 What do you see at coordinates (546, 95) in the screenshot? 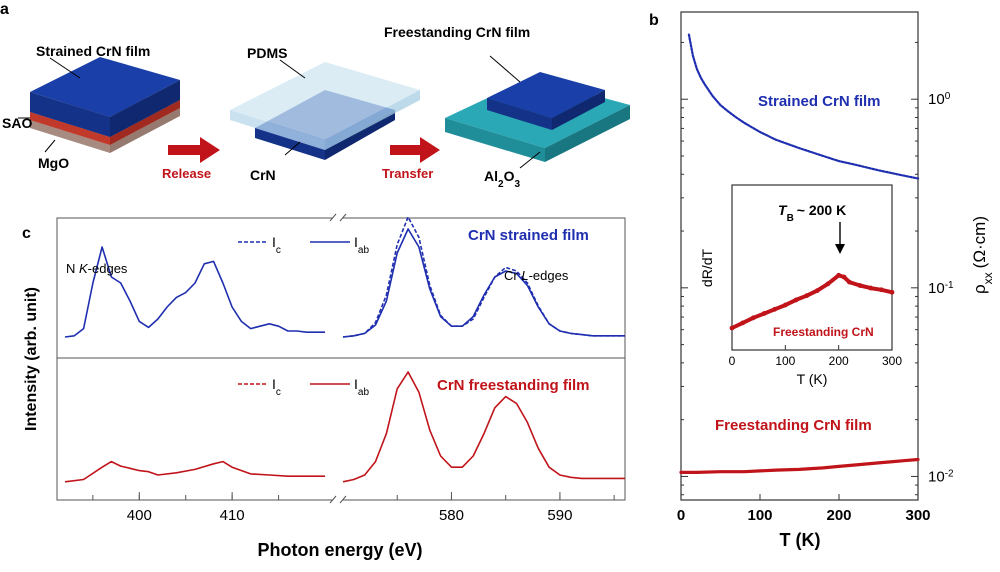
I see `crn-free-top` at bounding box center [546, 95].